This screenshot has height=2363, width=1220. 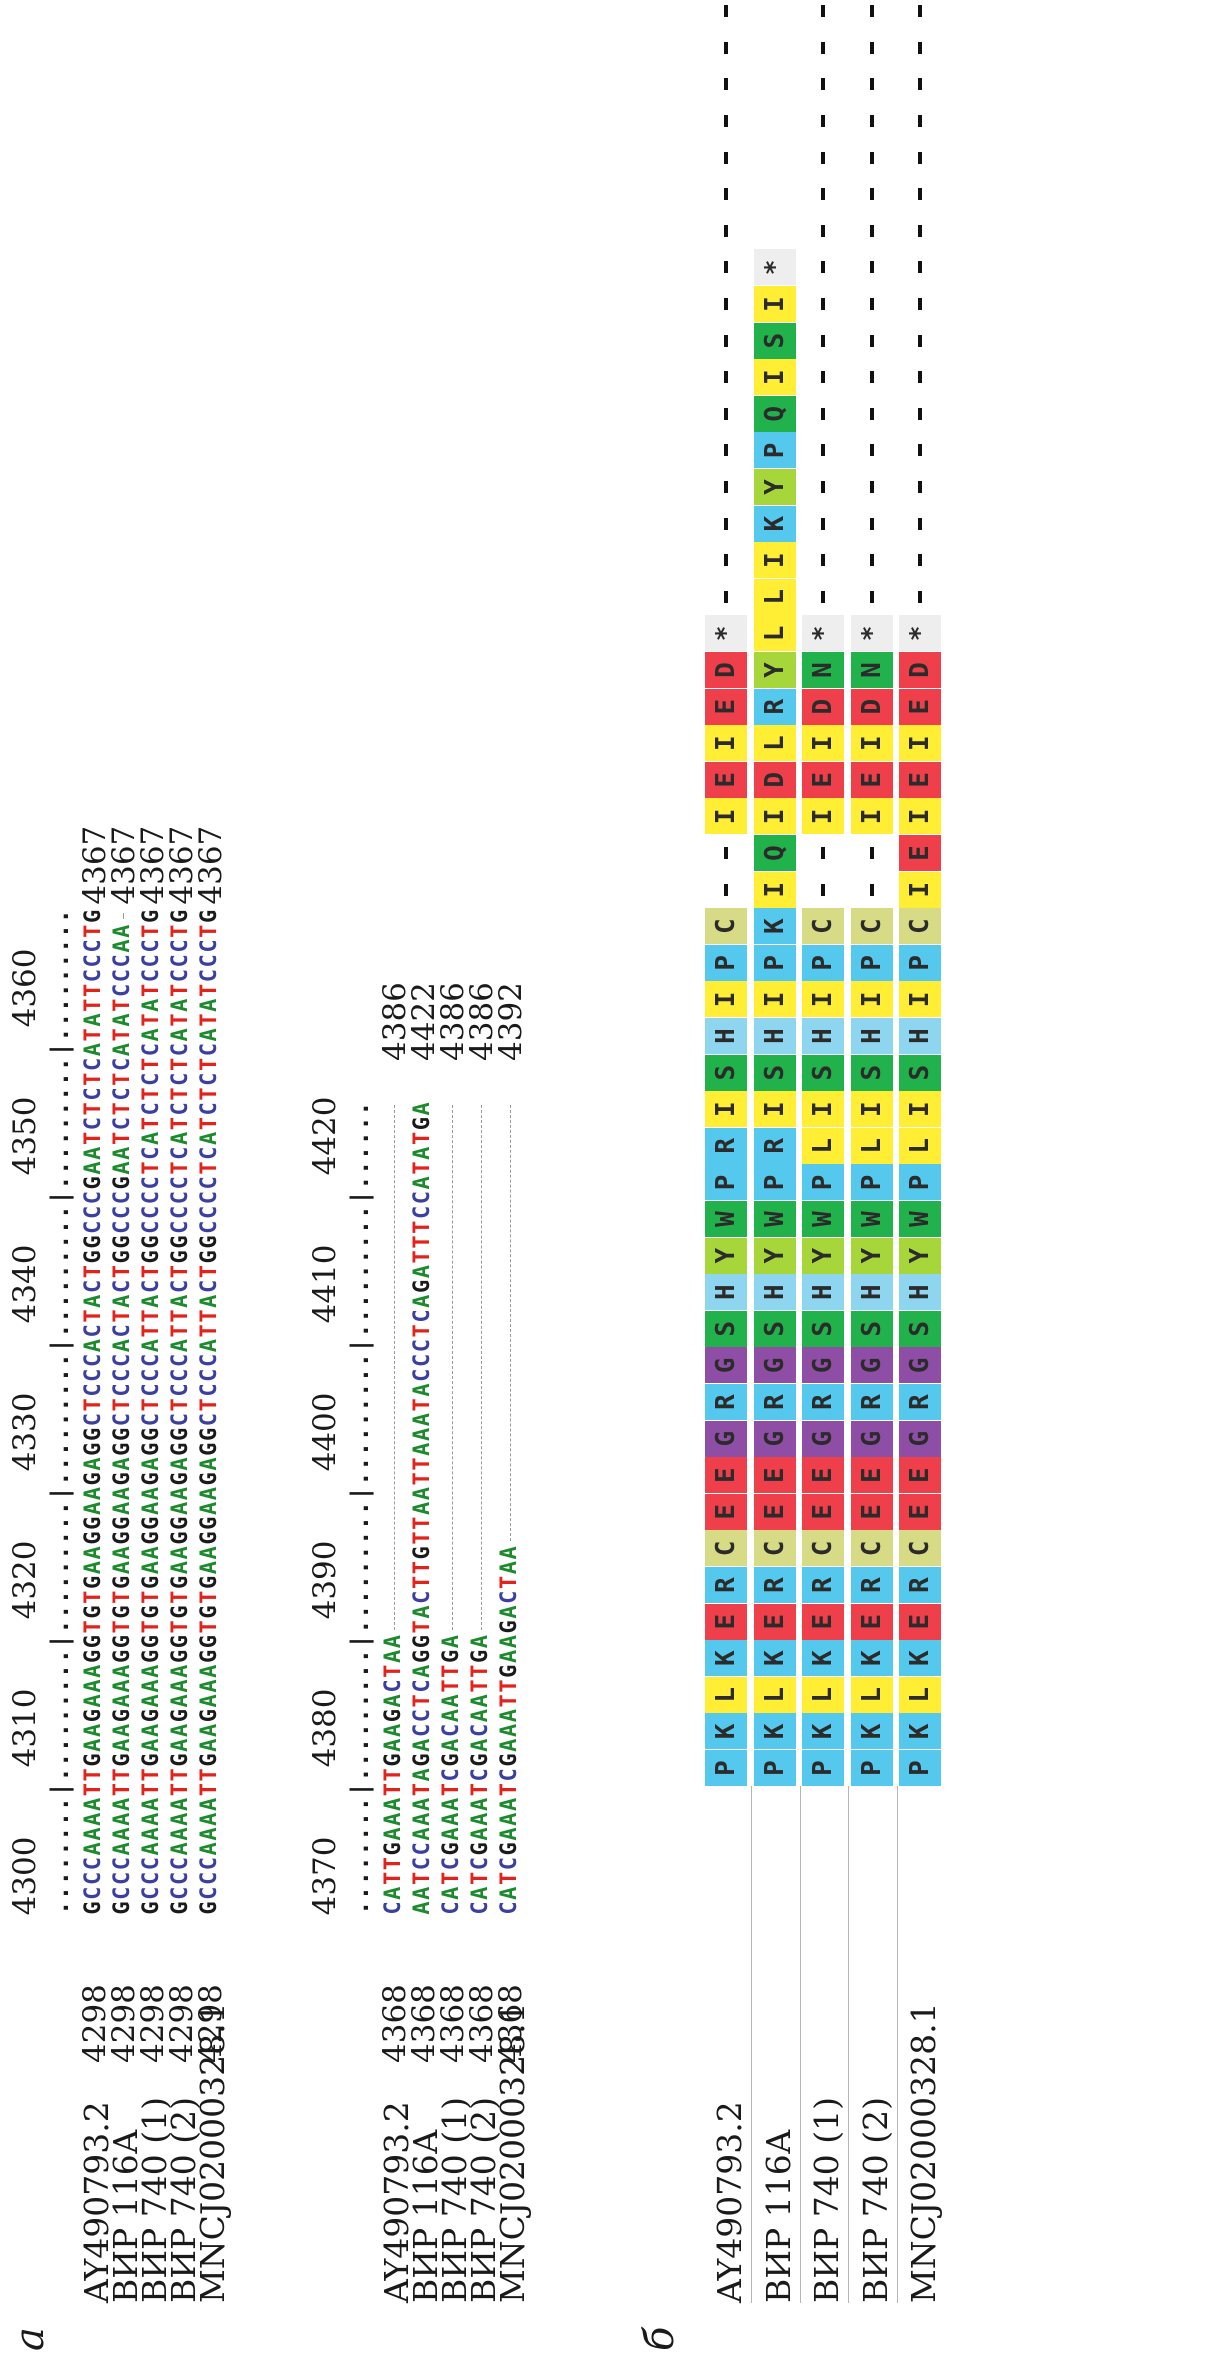 I want to click on amino-acid: Y, so click(x=726, y=1255).